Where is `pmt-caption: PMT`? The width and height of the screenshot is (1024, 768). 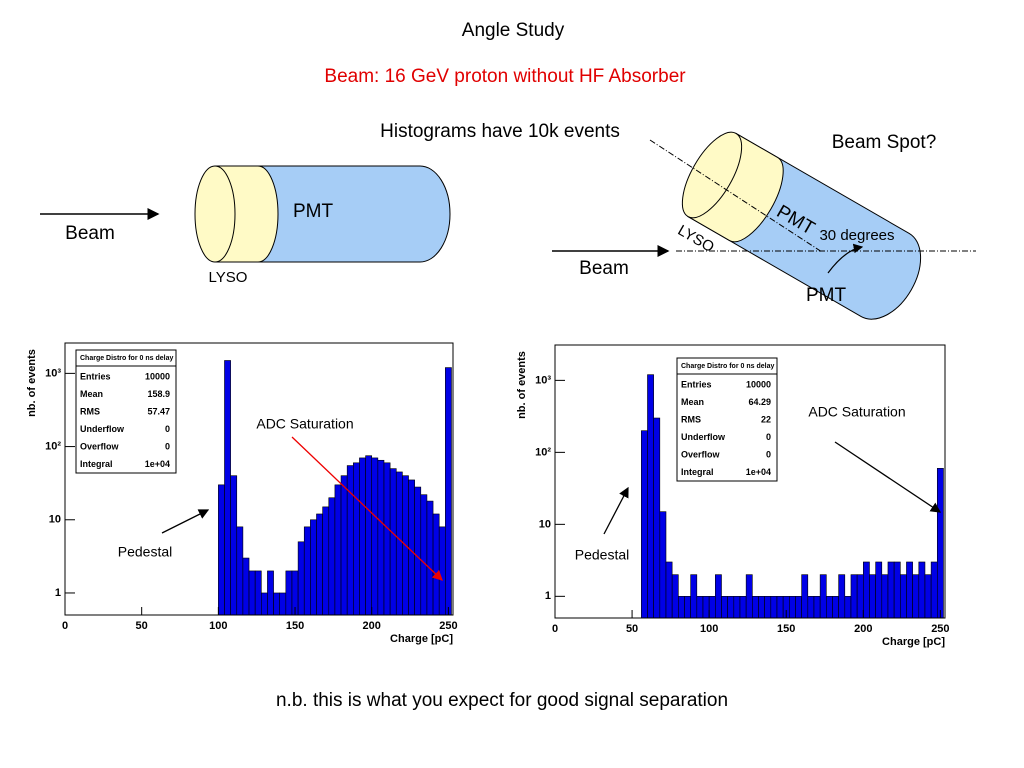 pmt-caption: PMT is located at coordinates (826, 295).